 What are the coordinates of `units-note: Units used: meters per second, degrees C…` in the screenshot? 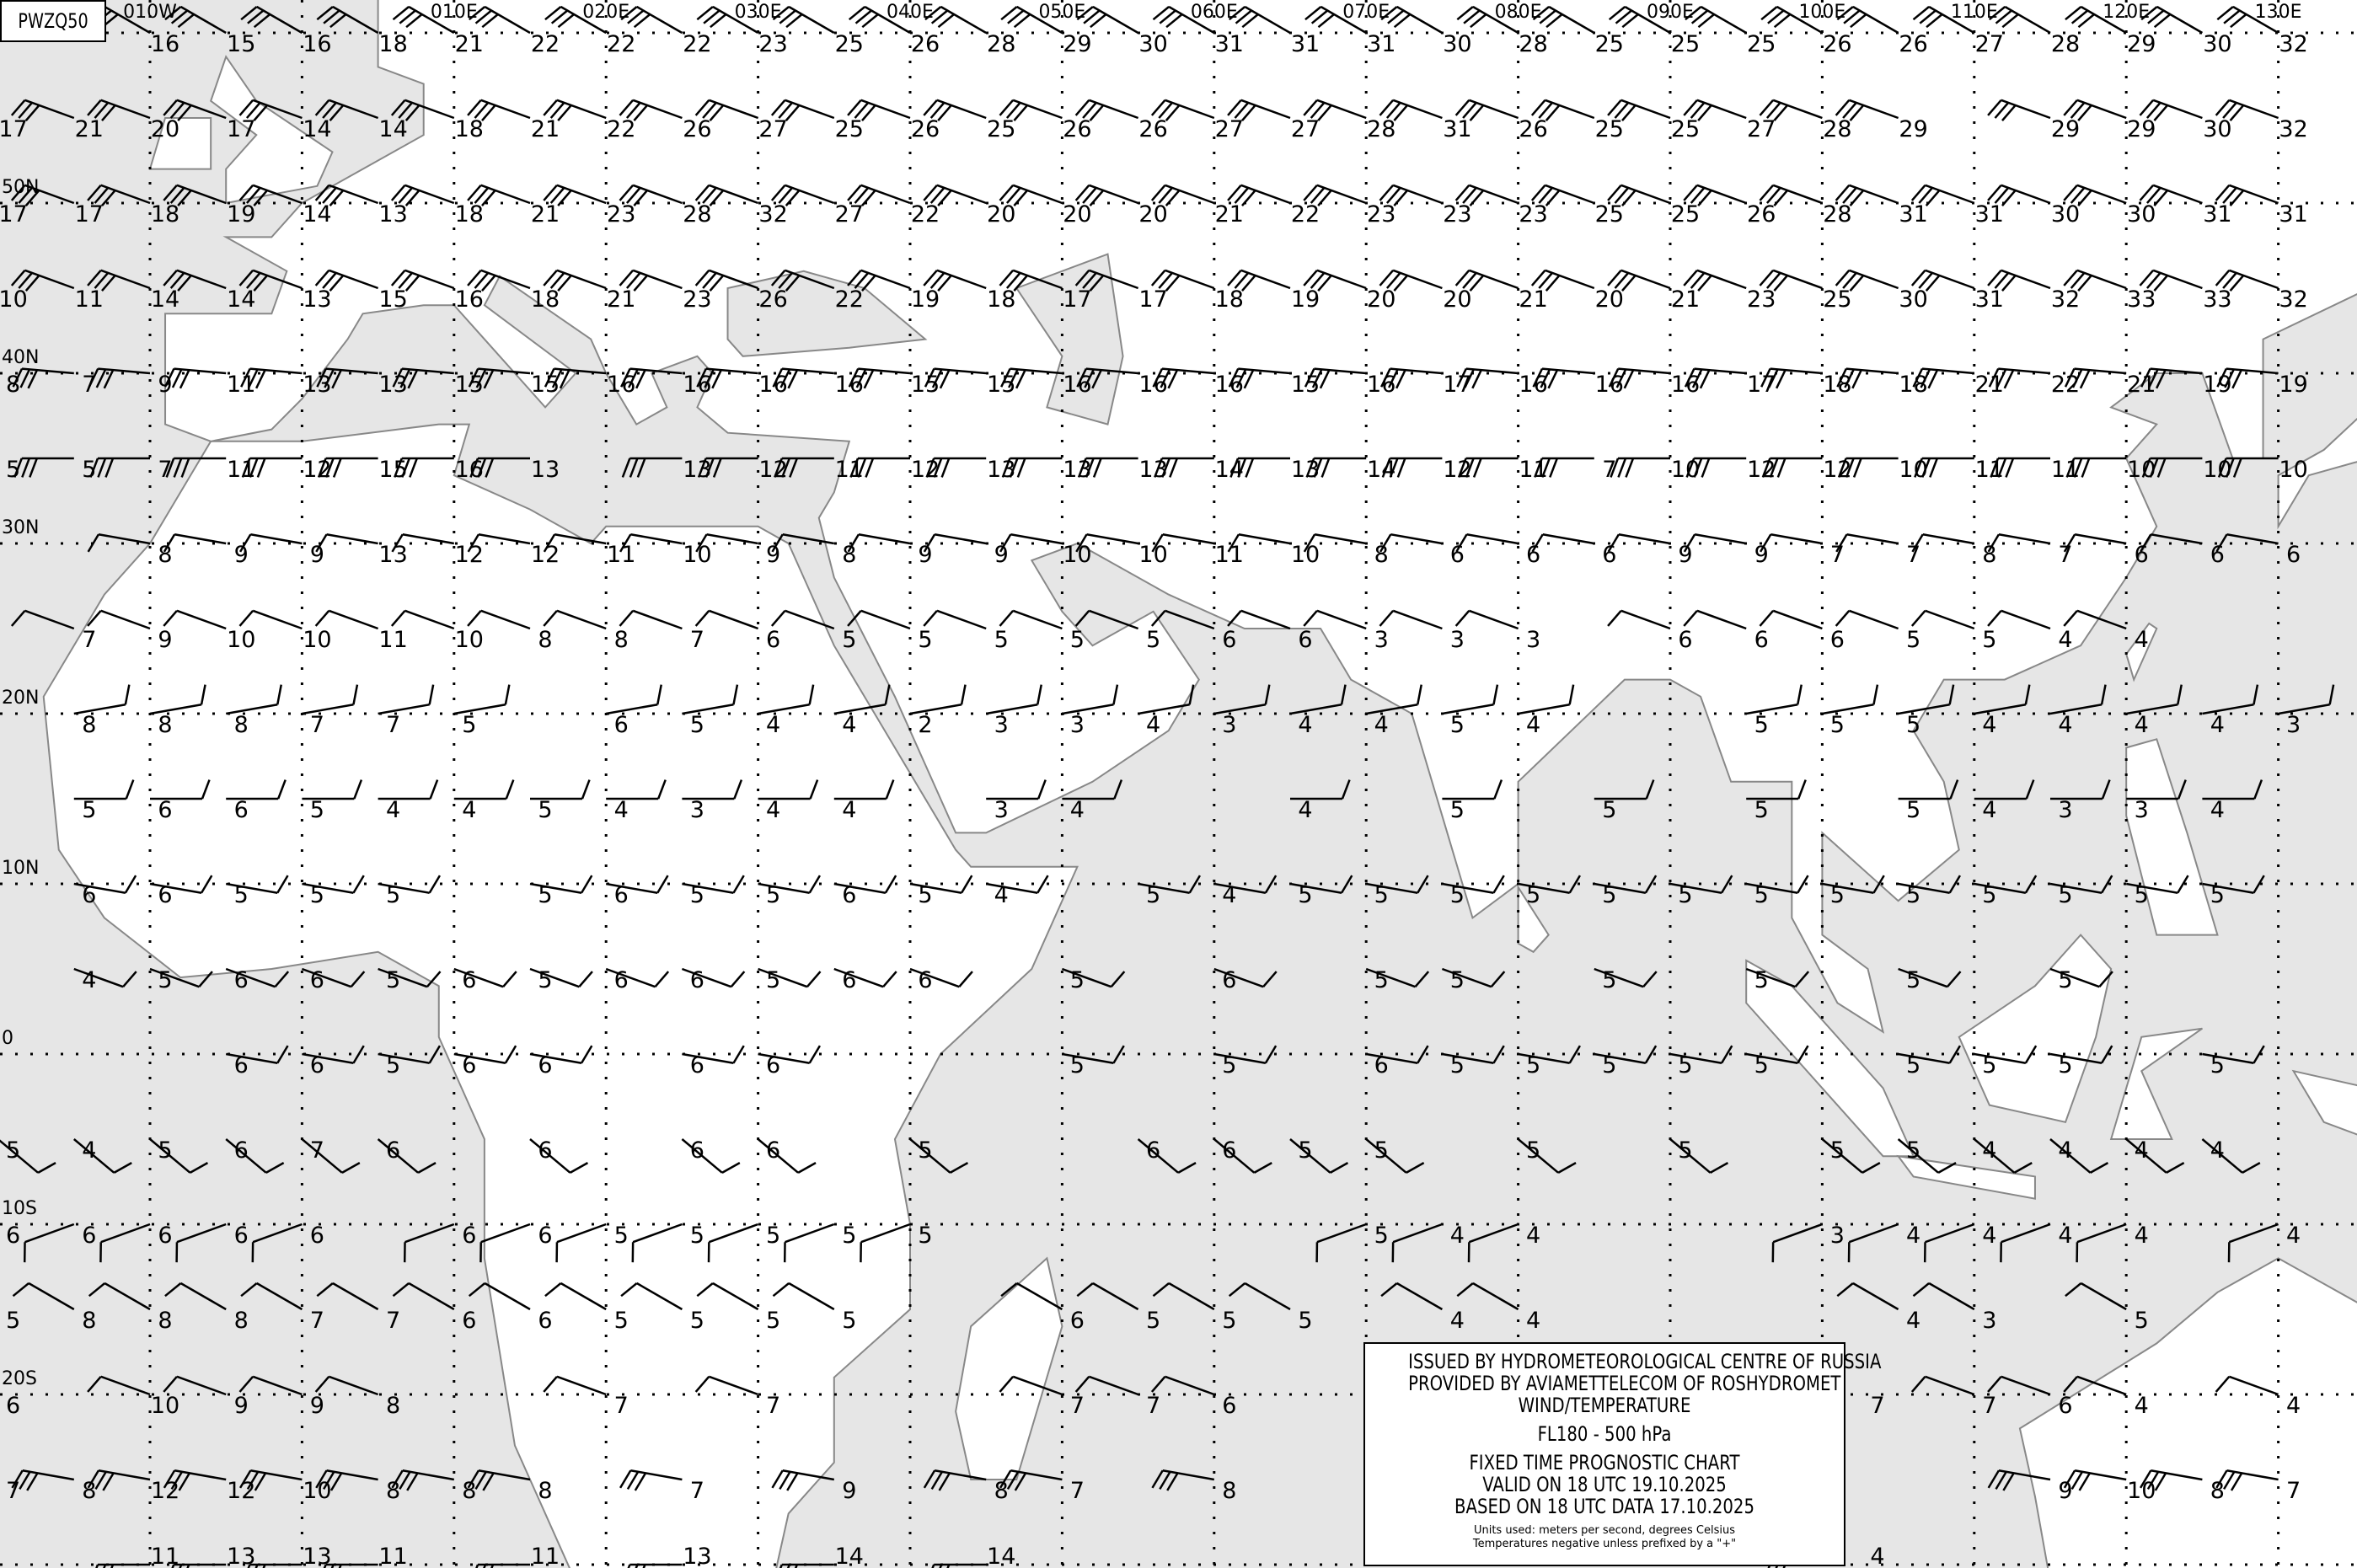 It's located at (1604, 1530).